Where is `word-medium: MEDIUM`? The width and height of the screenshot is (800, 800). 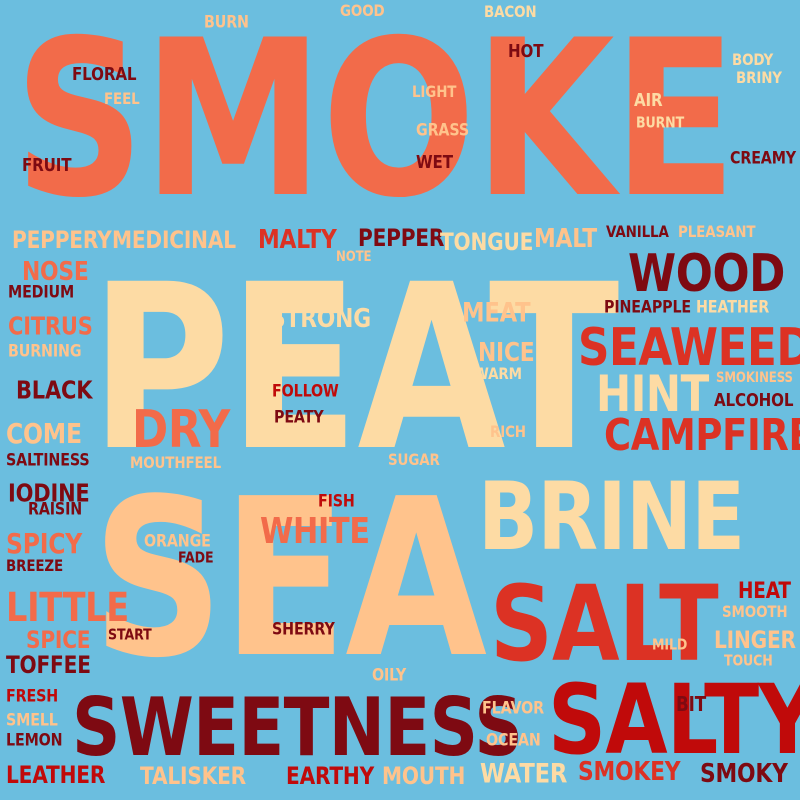 word-medium: MEDIUM is located at coordinates (41, 292).